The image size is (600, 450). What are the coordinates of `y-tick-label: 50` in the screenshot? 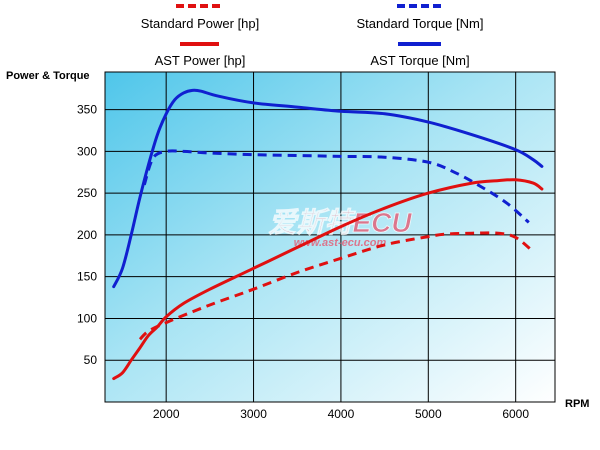 It's located at (91, 360).